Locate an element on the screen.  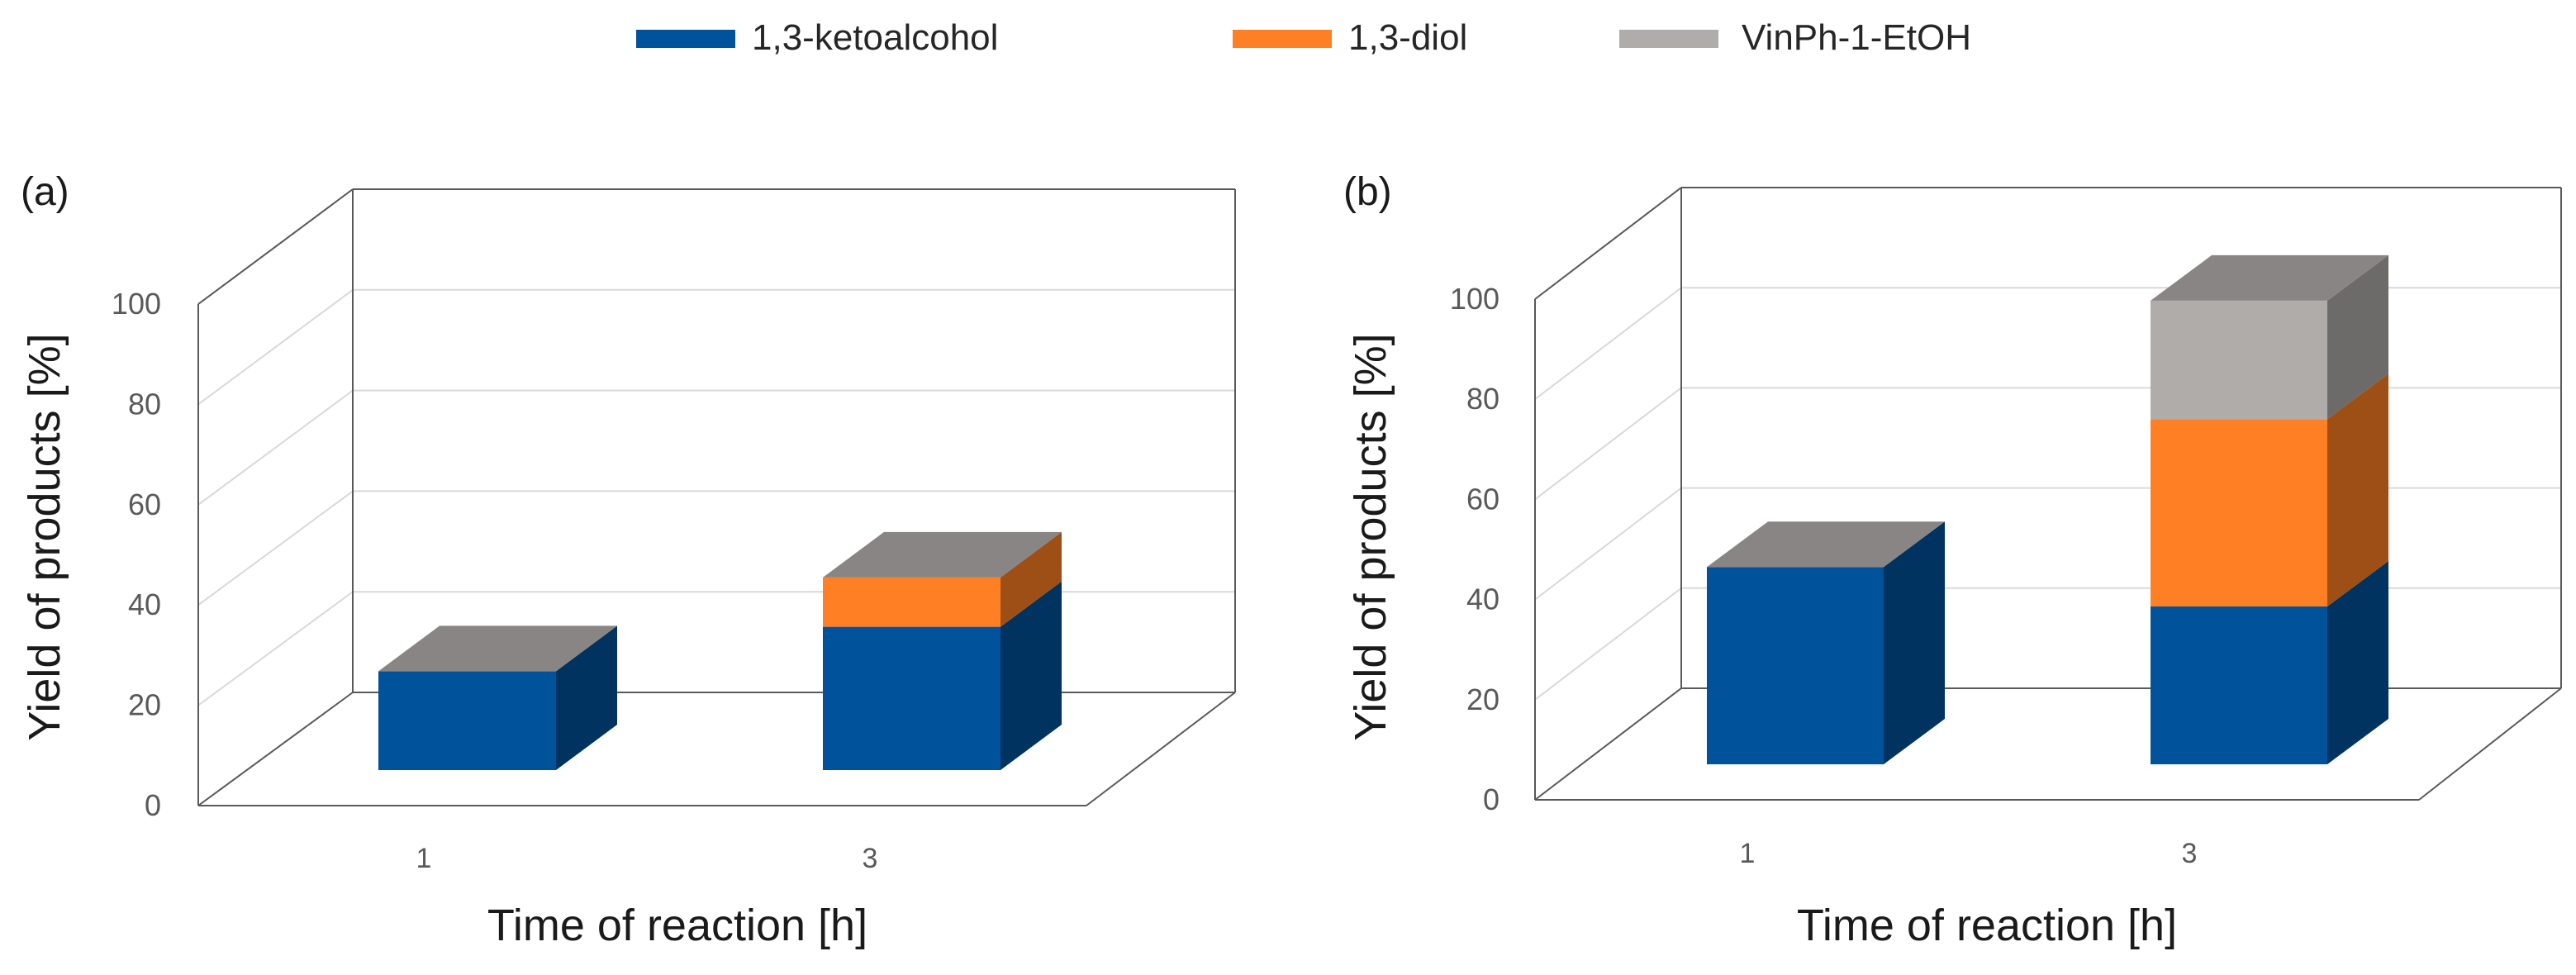
legend-swatch-ketoalcohol is located at coordinates (685, 39).